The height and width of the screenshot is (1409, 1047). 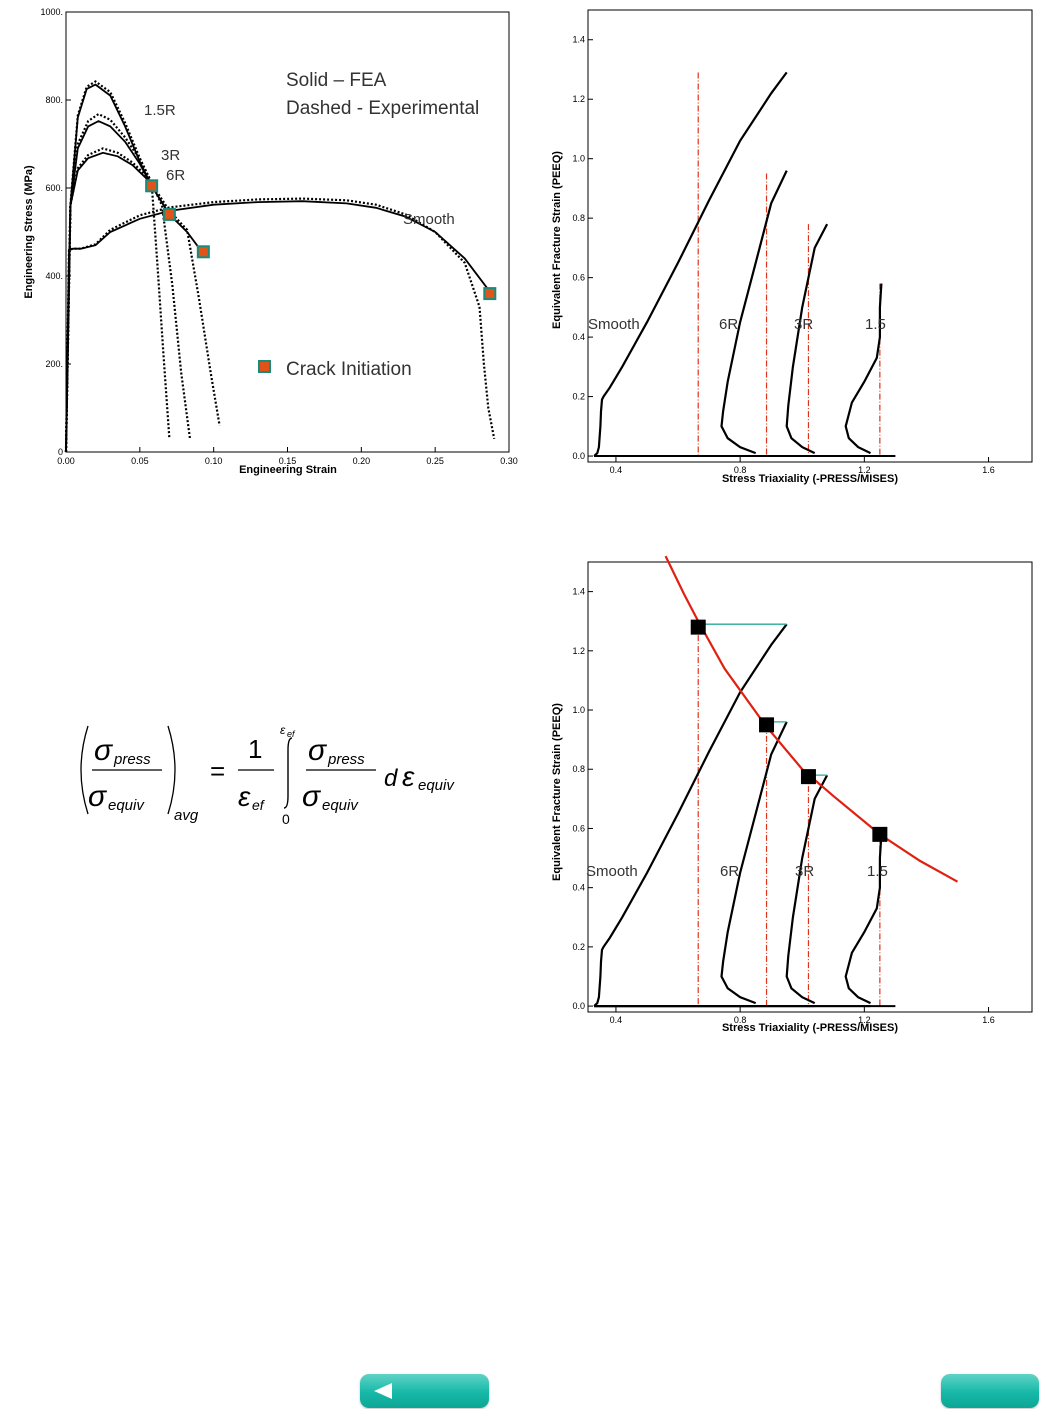 I want to click on legend-label-crack: Crack Initiation, so click(x=349, y=369).